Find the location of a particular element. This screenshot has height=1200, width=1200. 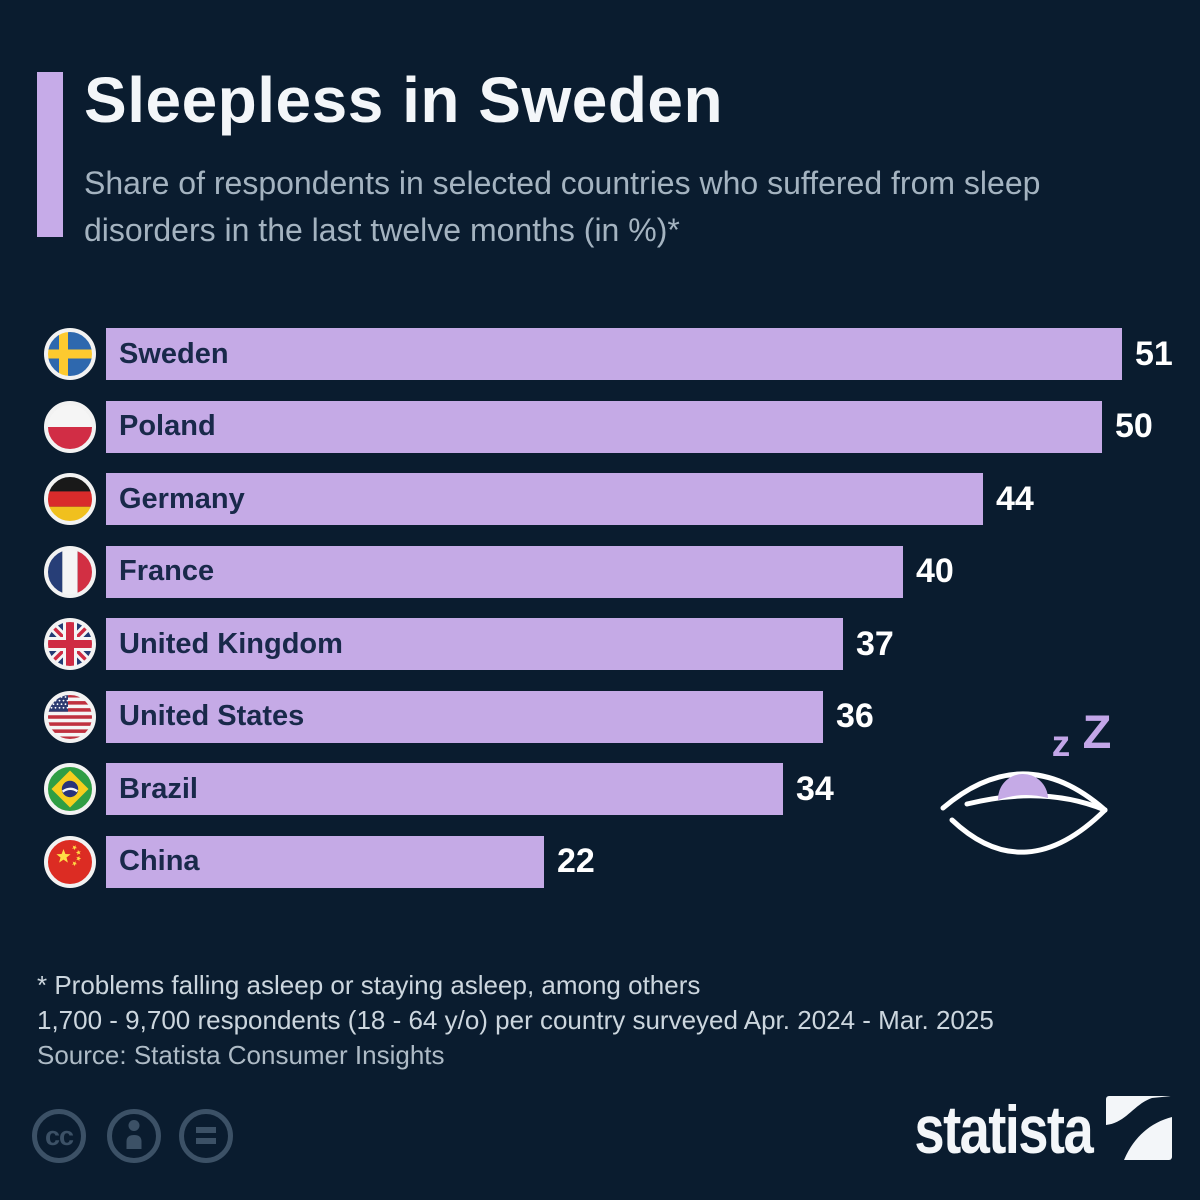

chart-row-united-states: United States 36 is located at coordinates (600, 716).